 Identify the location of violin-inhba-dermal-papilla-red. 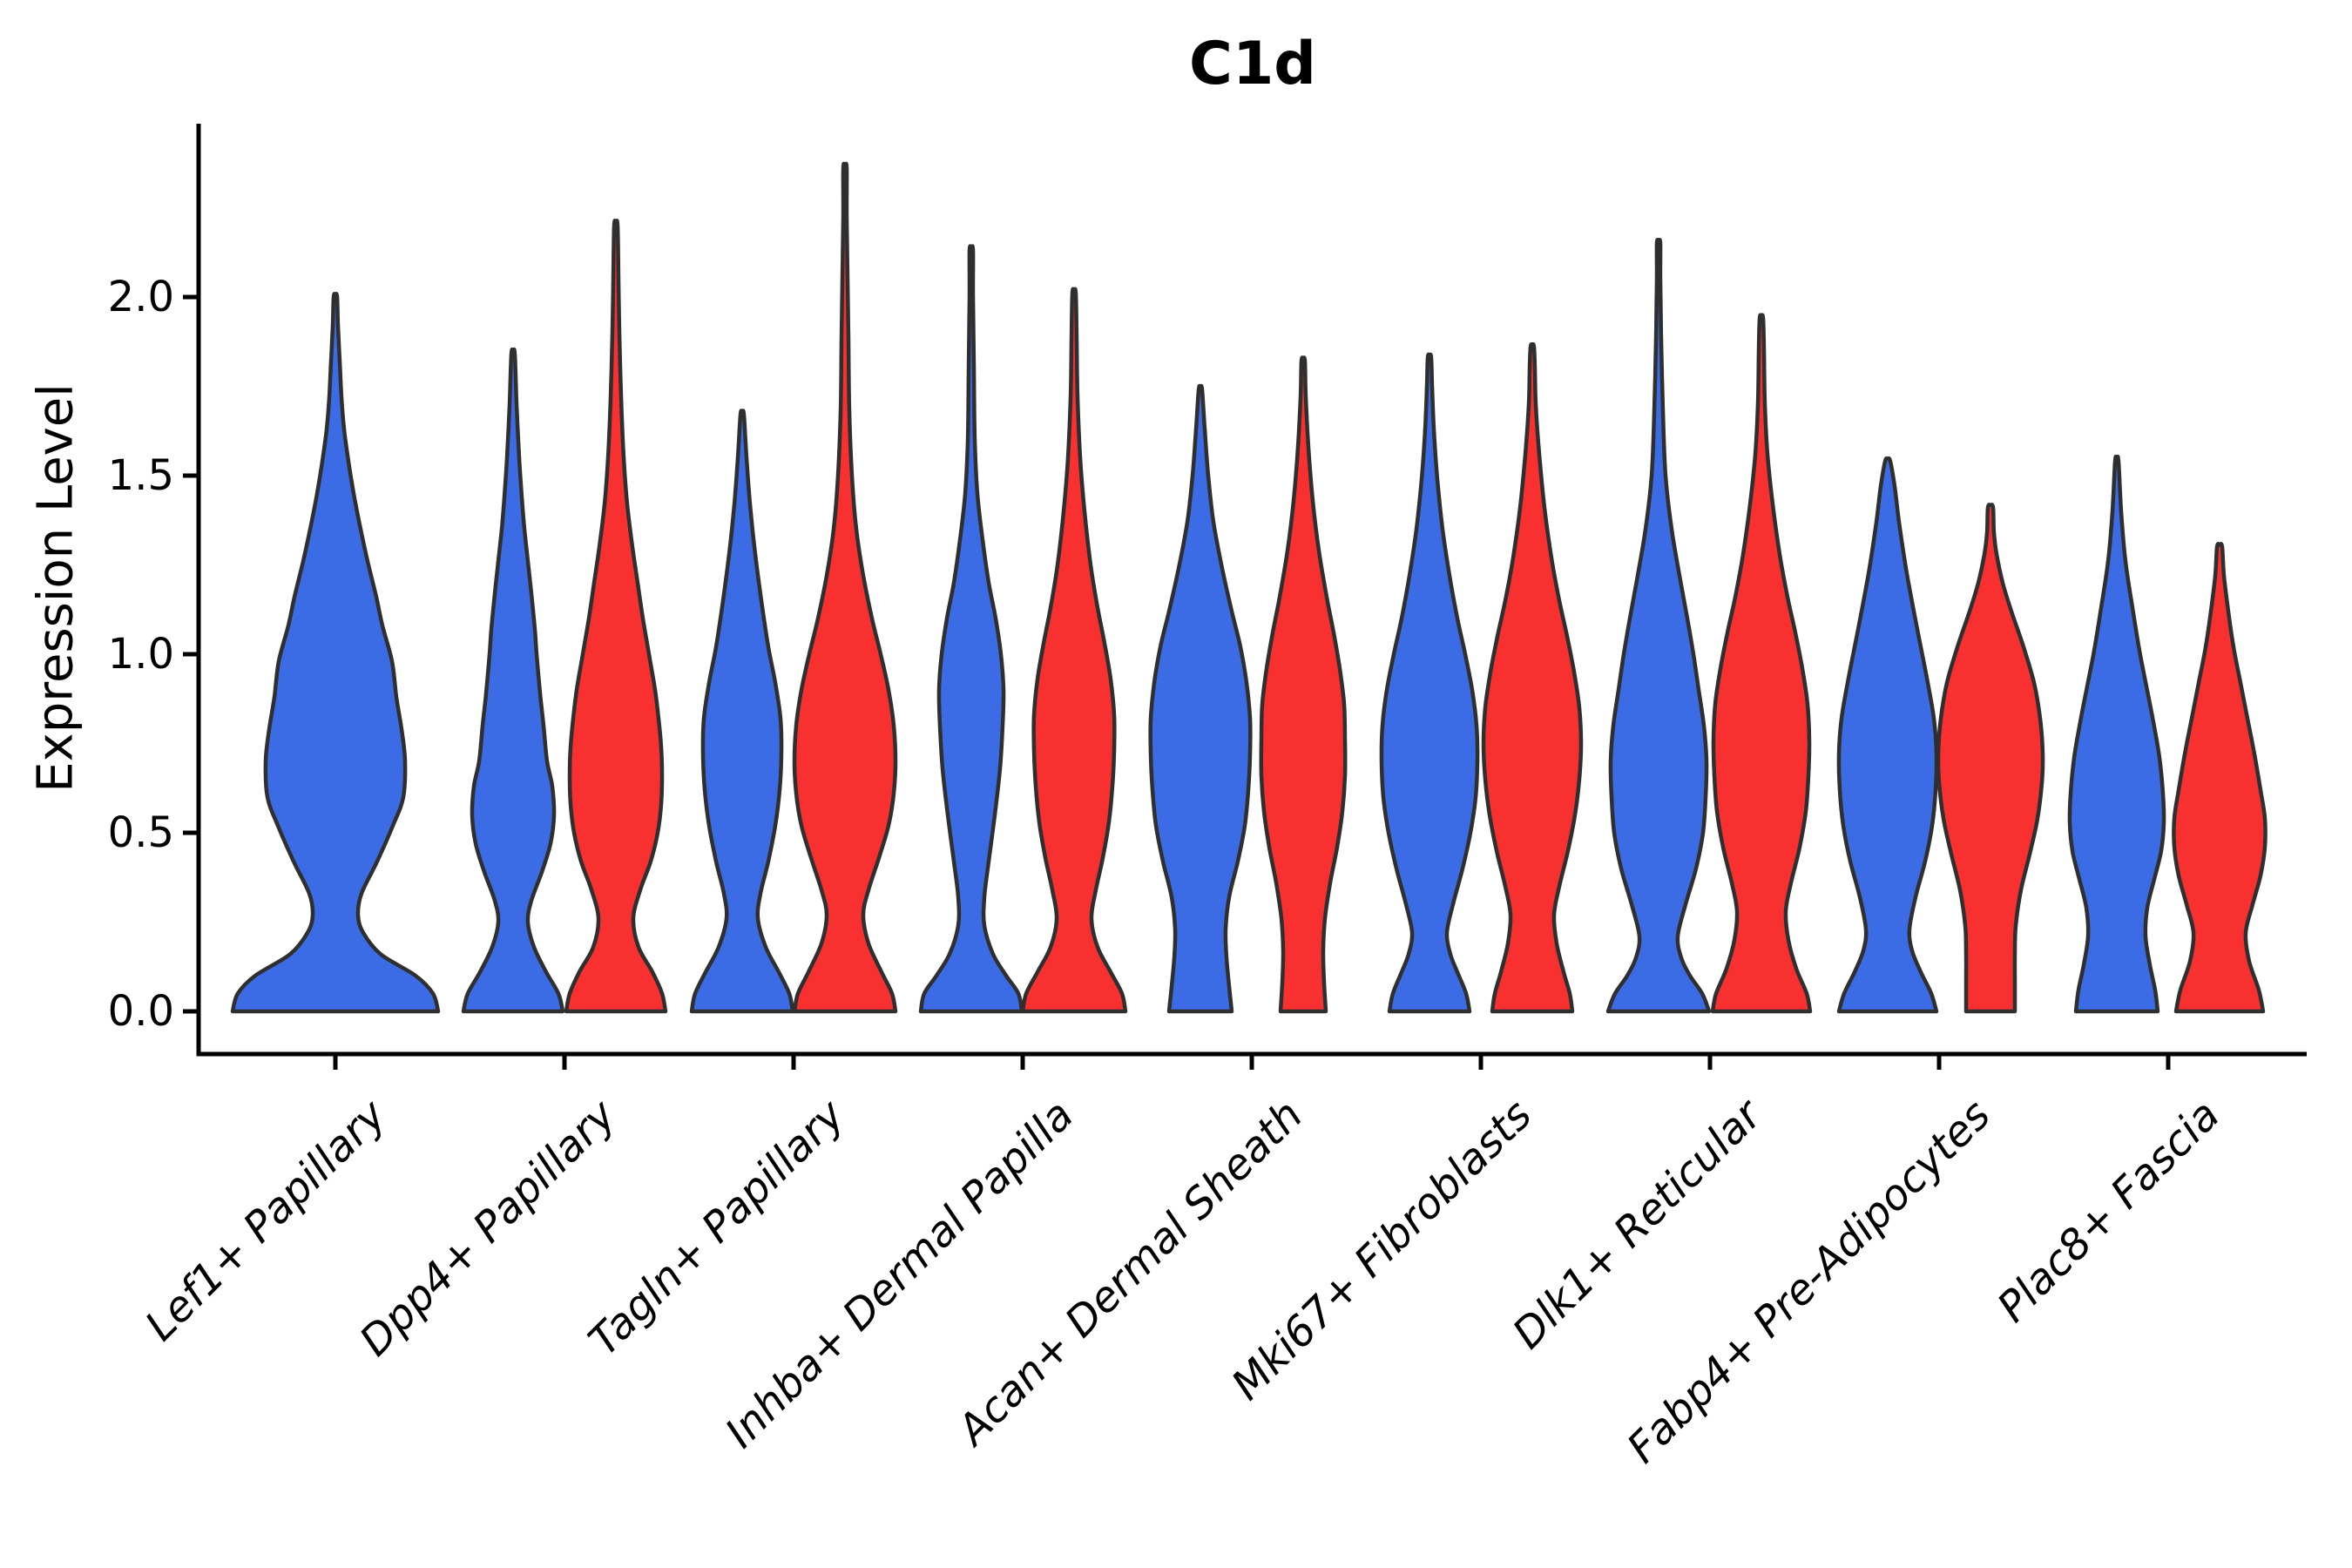
(1074, 650).